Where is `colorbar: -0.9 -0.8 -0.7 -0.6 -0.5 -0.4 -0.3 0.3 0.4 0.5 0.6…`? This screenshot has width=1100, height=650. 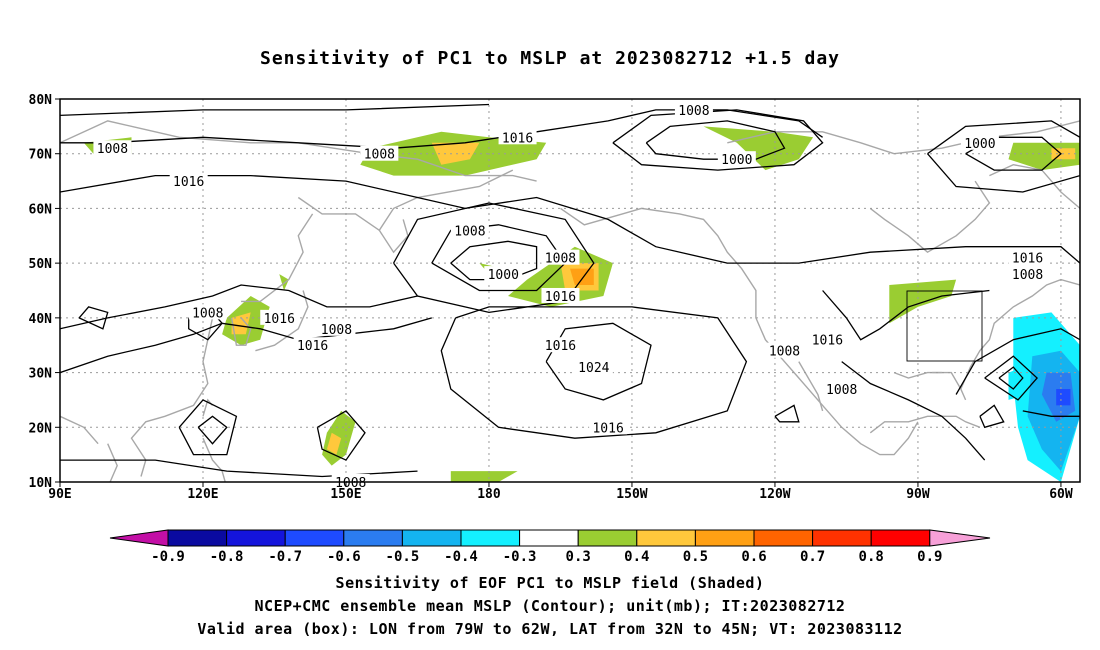 colorbar: -0.9 -0.8 -0.7 -0.6 -0.5 -0.4 -0.3 0.3 0.4 0.5 0.6… is located at coordinates (550, 547).